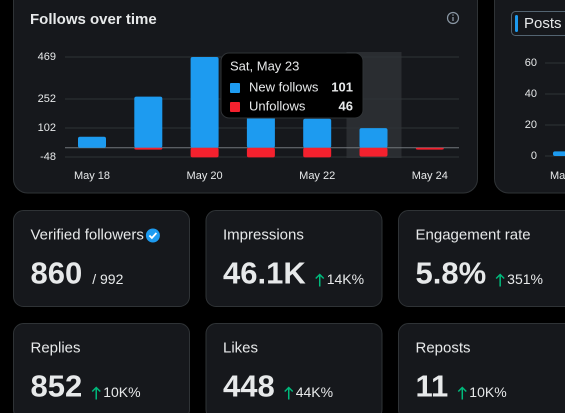  What do you see at coordinates (342, 86) in the screenshot?
I see `tooltip-value: 101` at bounding box center [342, 86].